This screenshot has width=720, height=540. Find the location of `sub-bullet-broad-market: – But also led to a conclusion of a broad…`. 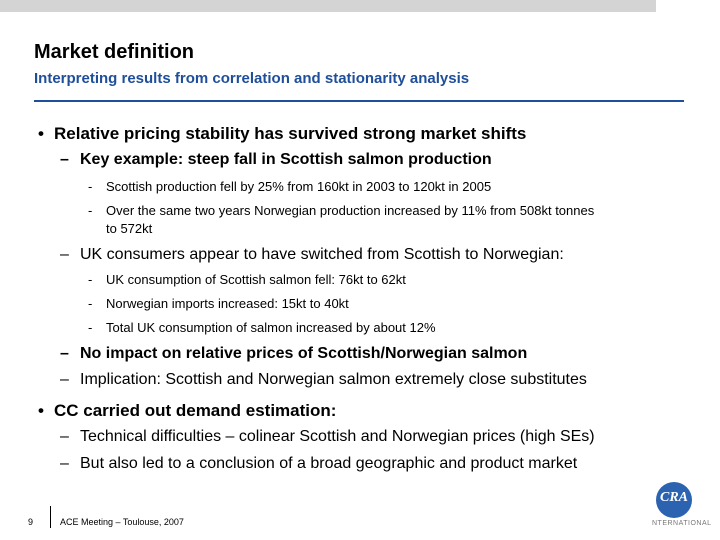

sub-bullet-broad-market: – But also led to a conclusion of a broad… is located at coordinates (318, 464).